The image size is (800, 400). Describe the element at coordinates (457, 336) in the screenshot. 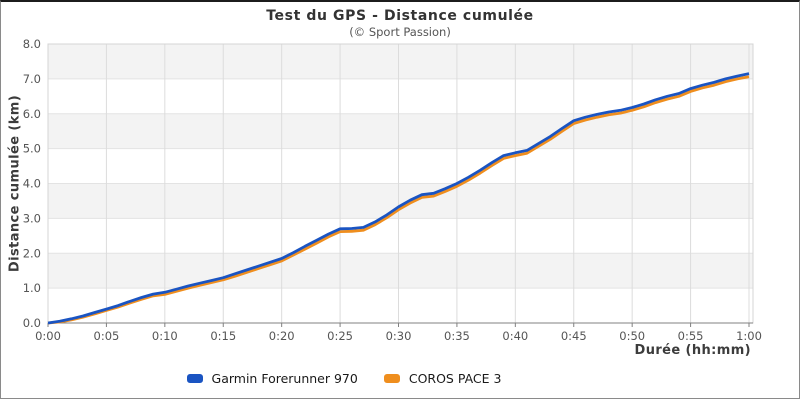

I see `x-tick-label: 0:35` at that location.